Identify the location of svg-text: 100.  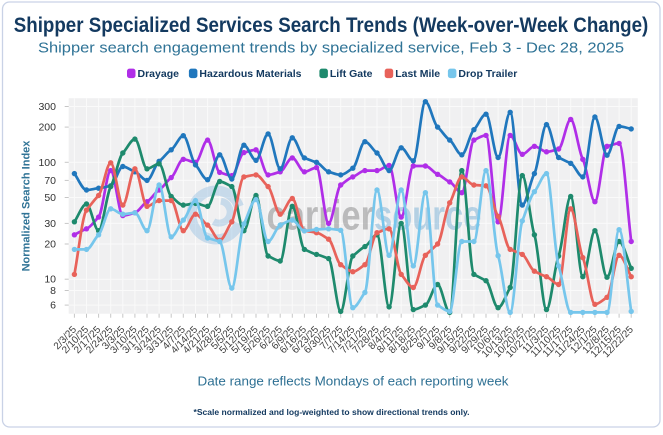
(47, 163).